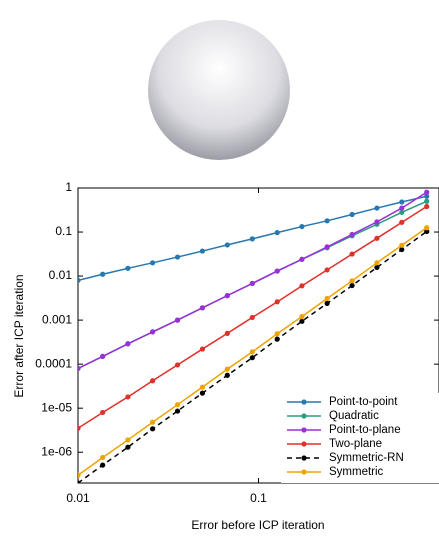 The image size is (439, 537). I want to click on x-tick-label: 0.1, so click(258, 498).